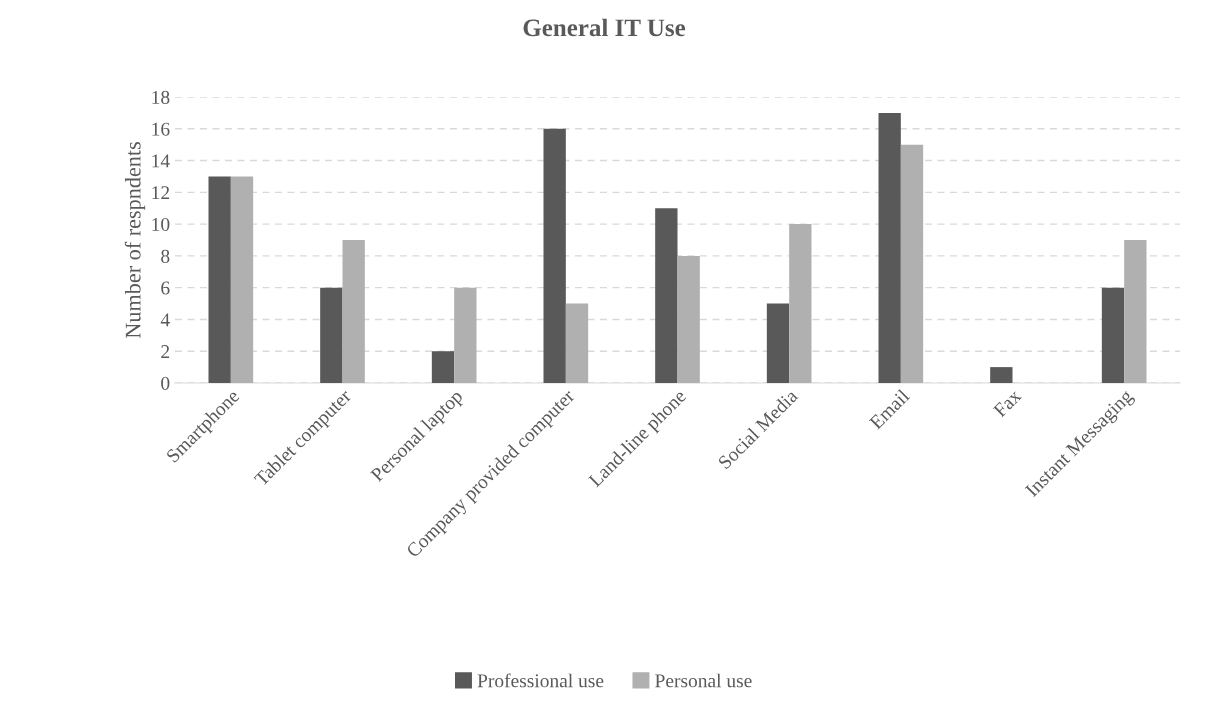  What do you see at coordinates (161, 193) in the screenshot?
I see `y-tick-label: 12` at bounding box center [161, 193].